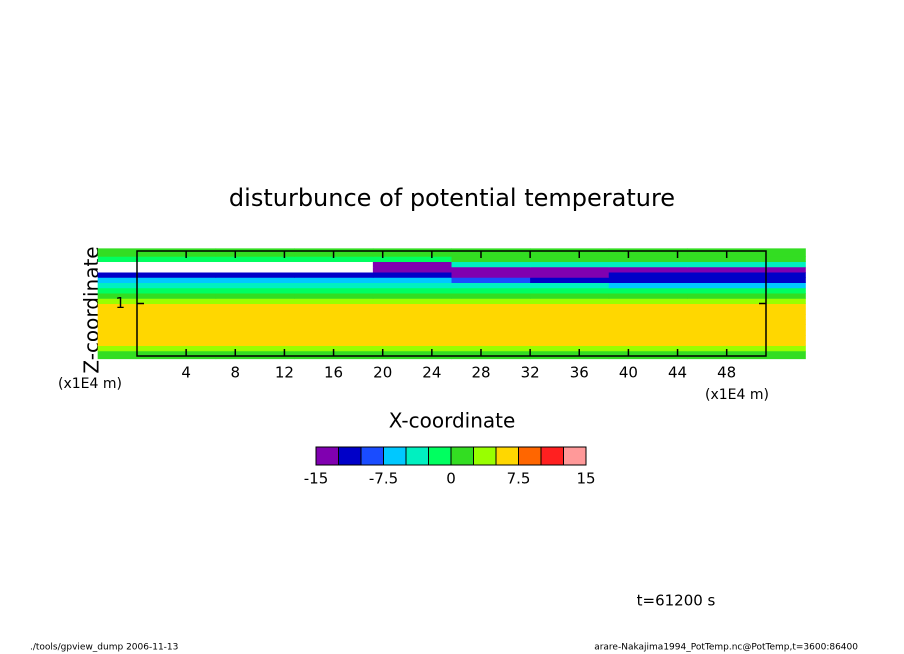 This screenshot has width=904, height=654. I want to click on x-tick-label: 12, so click(284, 373).